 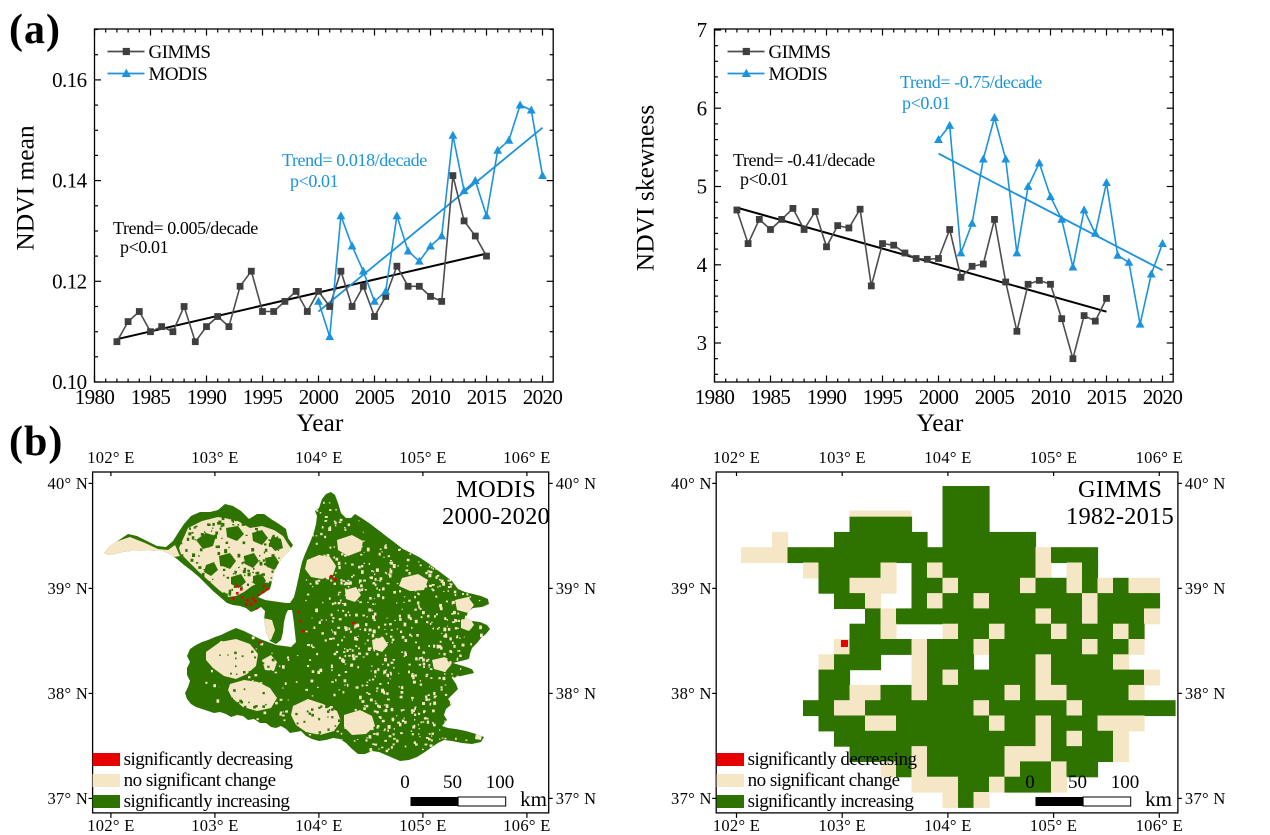 What do you see at coordinates (185, 228) in the screenshot?
I see `svg-text: Trend= 0.005/decade` at bounding box center [185, 228].